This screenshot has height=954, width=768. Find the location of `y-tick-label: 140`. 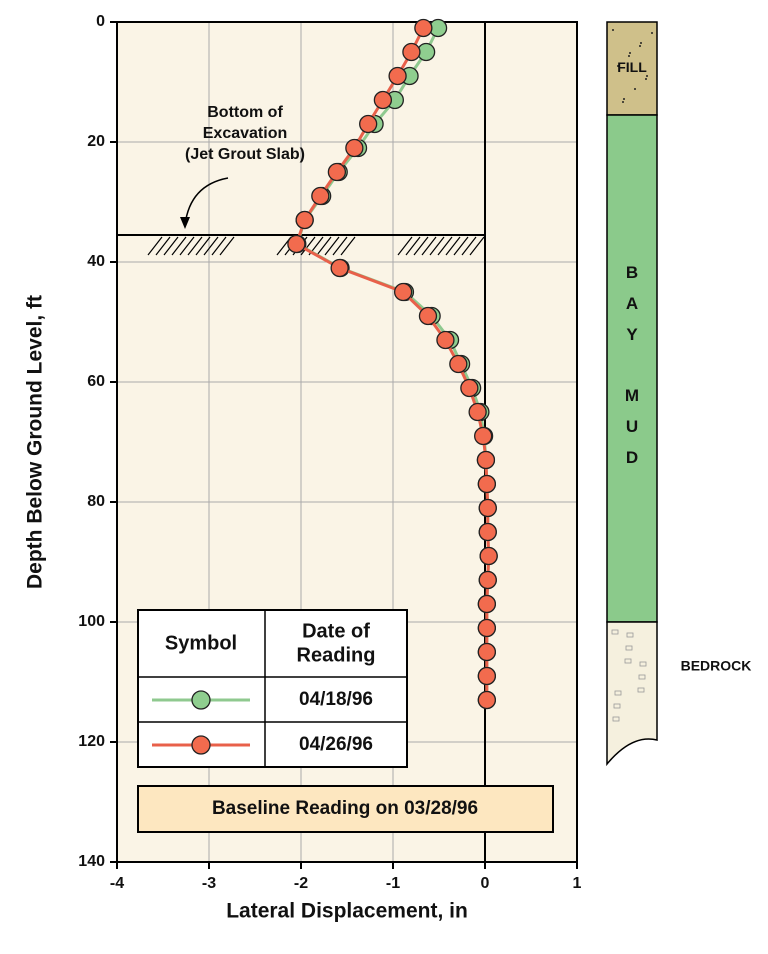

y-tick-label: 140 is located at coordinates (91, 861).